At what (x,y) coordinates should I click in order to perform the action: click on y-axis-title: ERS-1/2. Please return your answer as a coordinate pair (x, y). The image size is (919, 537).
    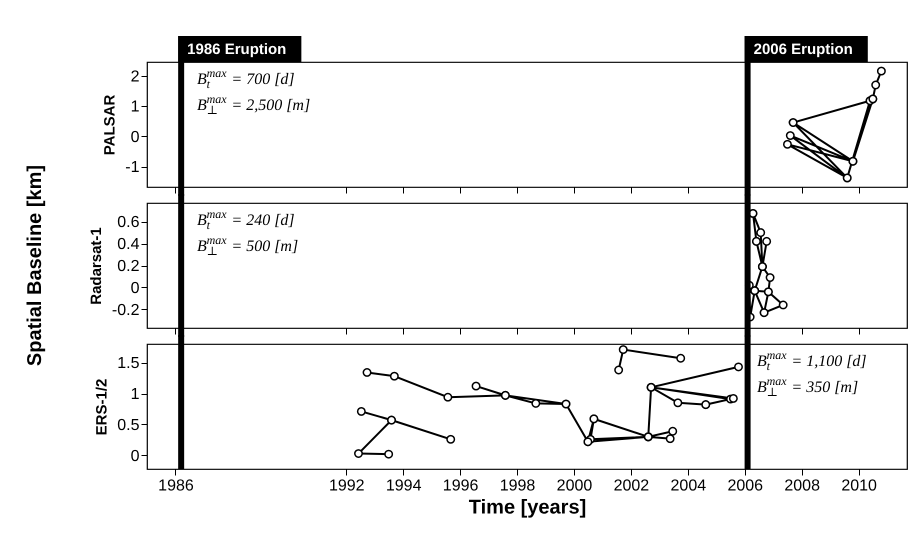
    Looking at the image, I should click on (101, 407).